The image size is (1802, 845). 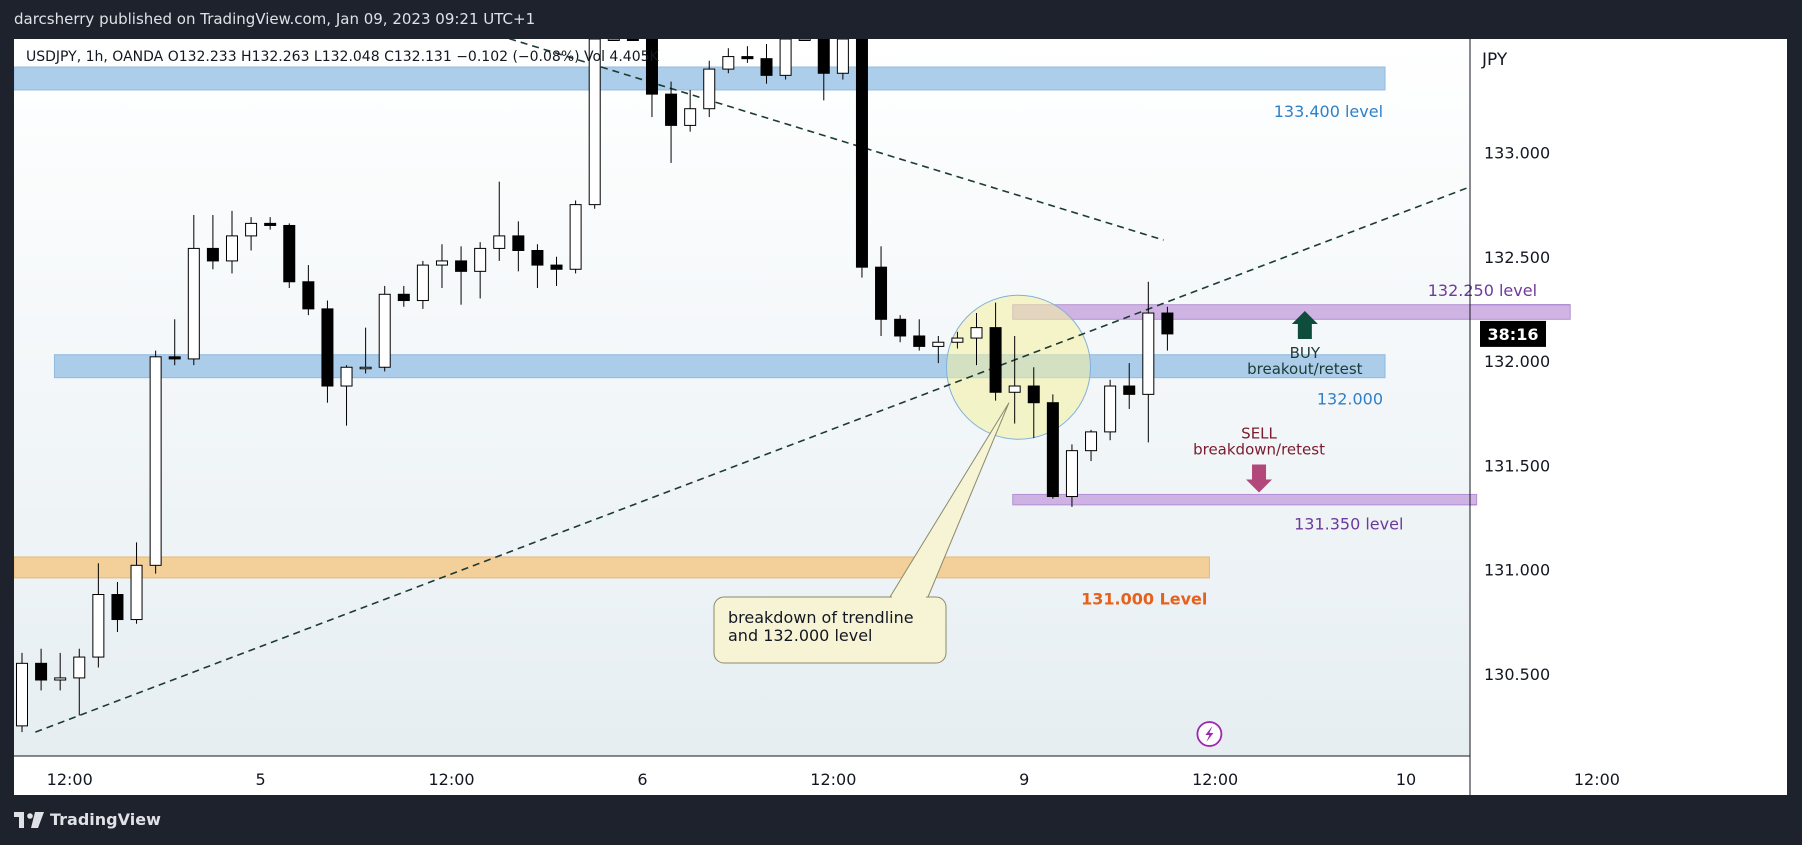 What do you see at coordinates (1517, 153) in the screenshot?
I see `y-tick-label: 133.000` at bounding box center [1517, 153].